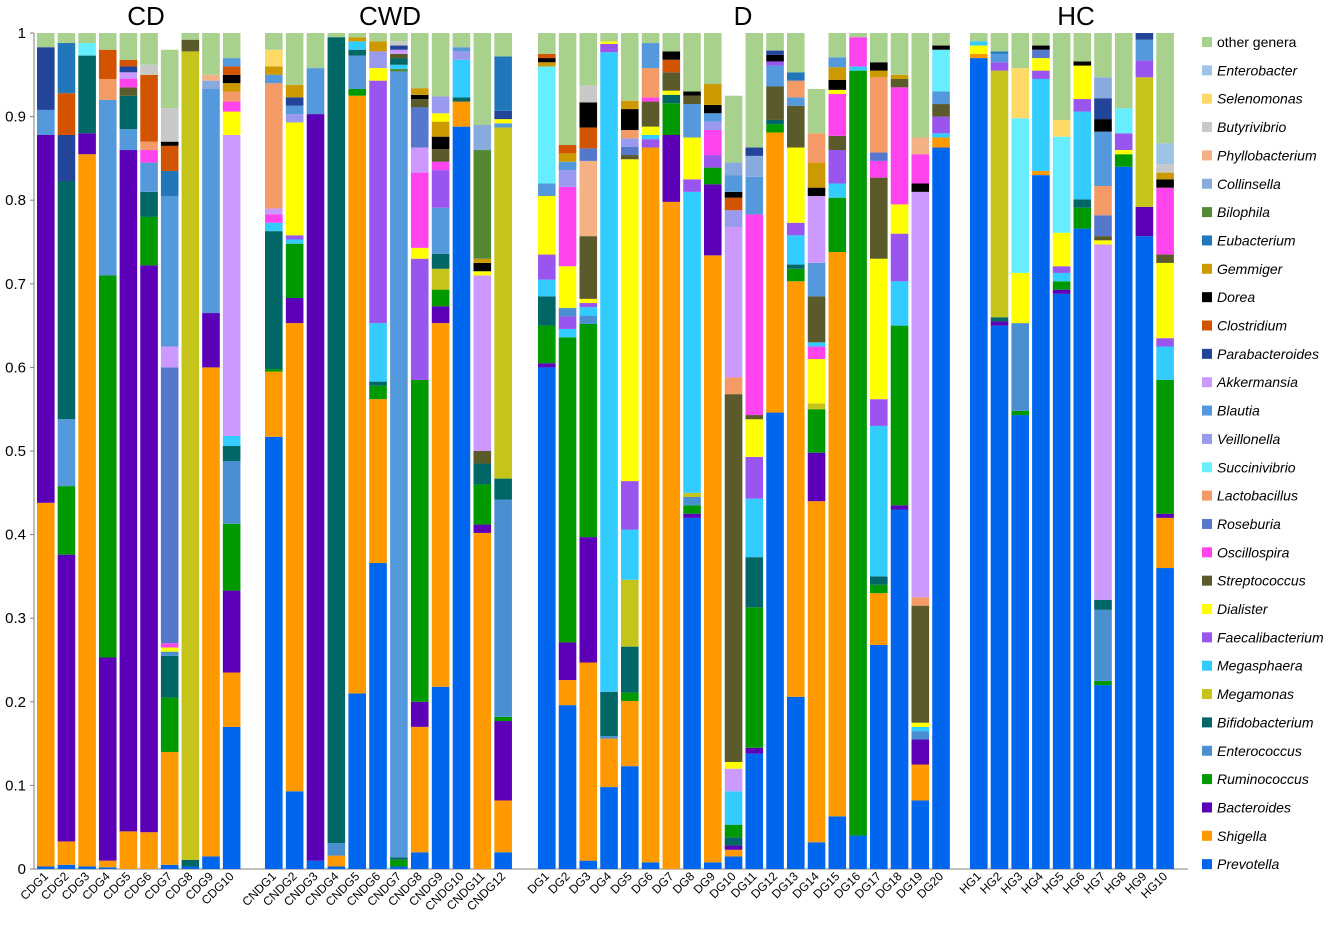 The height and width of the screenshot is (931, 1333). Describe the element at coordinates (390, 16) in the screenshot. I see `group-title: CWD` at that location.